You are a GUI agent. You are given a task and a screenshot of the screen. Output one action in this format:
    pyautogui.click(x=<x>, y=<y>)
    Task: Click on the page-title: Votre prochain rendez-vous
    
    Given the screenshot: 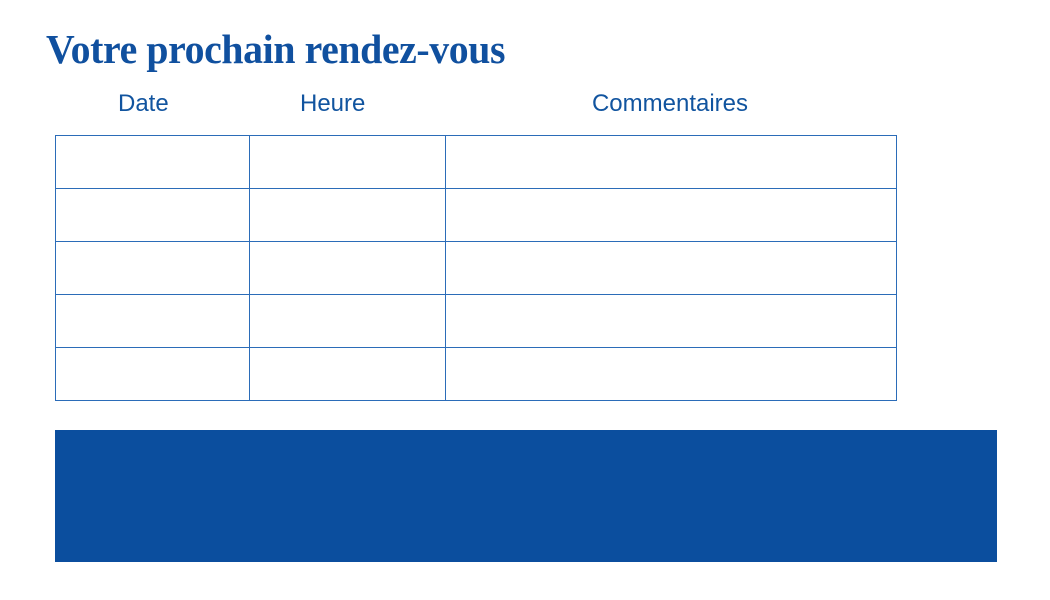 What is the action you would take?
    pyautogui.click(x=276, y=49)
    